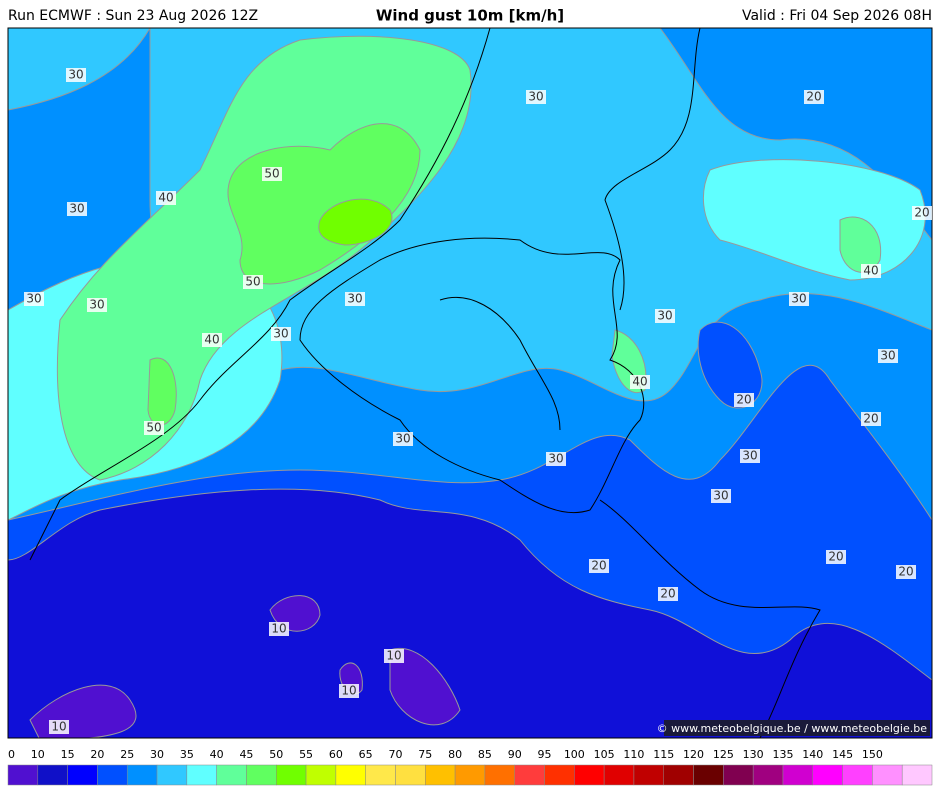 This screenshot has height=804, width=940. What do you see at coordinates (306, 754) in the screenshot?
I see `scale-tick: 55` at bounding box center [306, 754].